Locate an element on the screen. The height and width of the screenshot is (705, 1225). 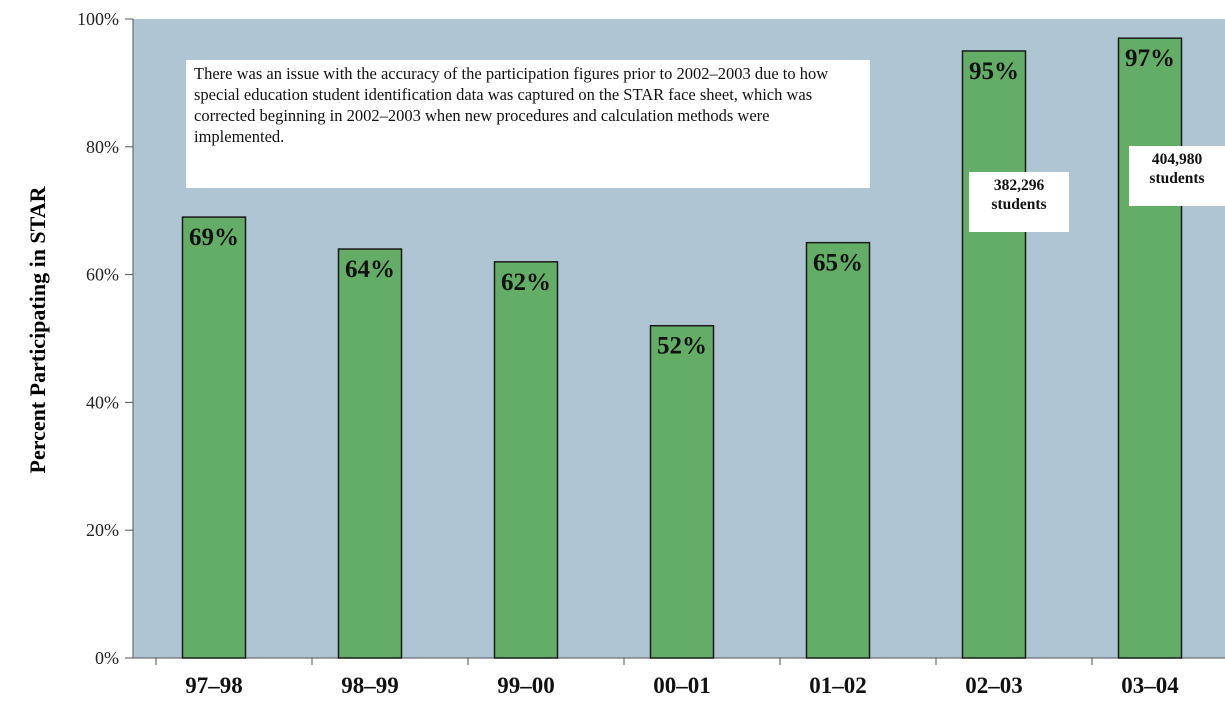
student-count-number-0203: 382,296 is located at coordinates (1019, 185).